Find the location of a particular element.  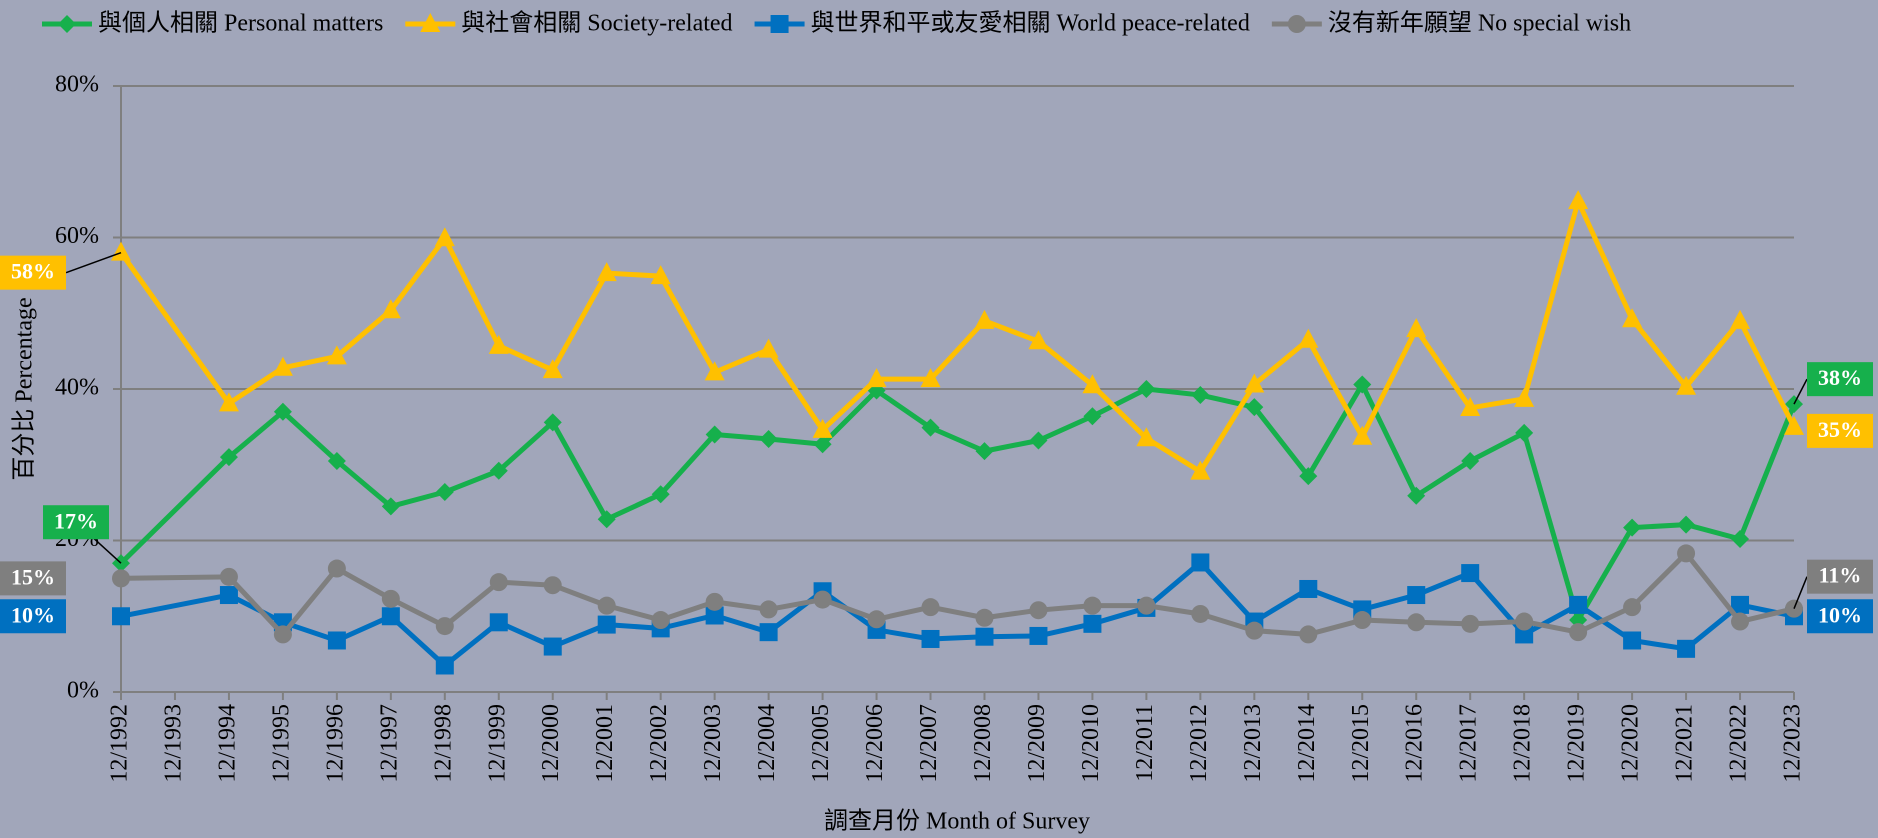

x-tick-label: 12/2010 is located at coordinates (1091, 743).